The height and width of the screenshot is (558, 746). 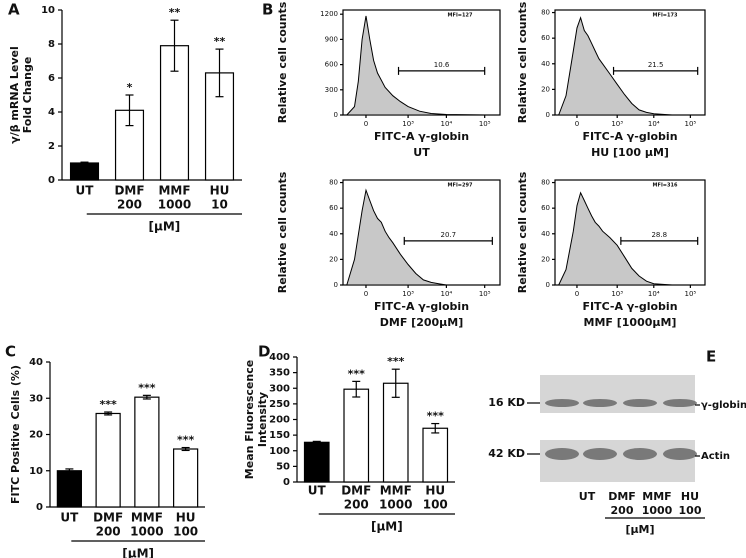 What do you see at coordinates (267, 10) in the screenshot?
I see `panel-label: B` at bounding box center [267, 10].